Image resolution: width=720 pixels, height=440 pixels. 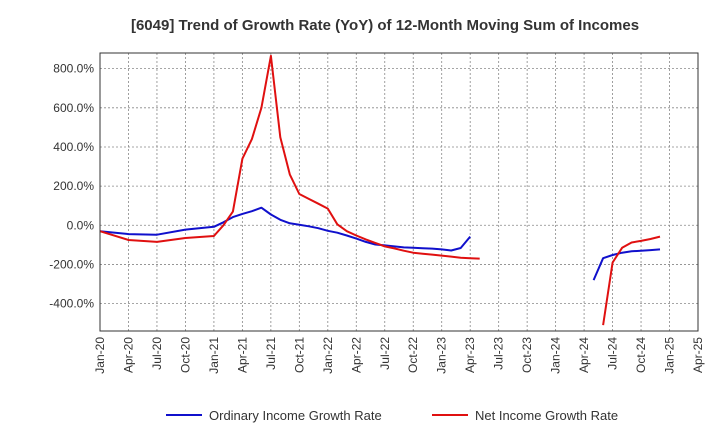 I want to click on legend-label: Ordinary Income Growth Rate, so click(x=295, y=415).